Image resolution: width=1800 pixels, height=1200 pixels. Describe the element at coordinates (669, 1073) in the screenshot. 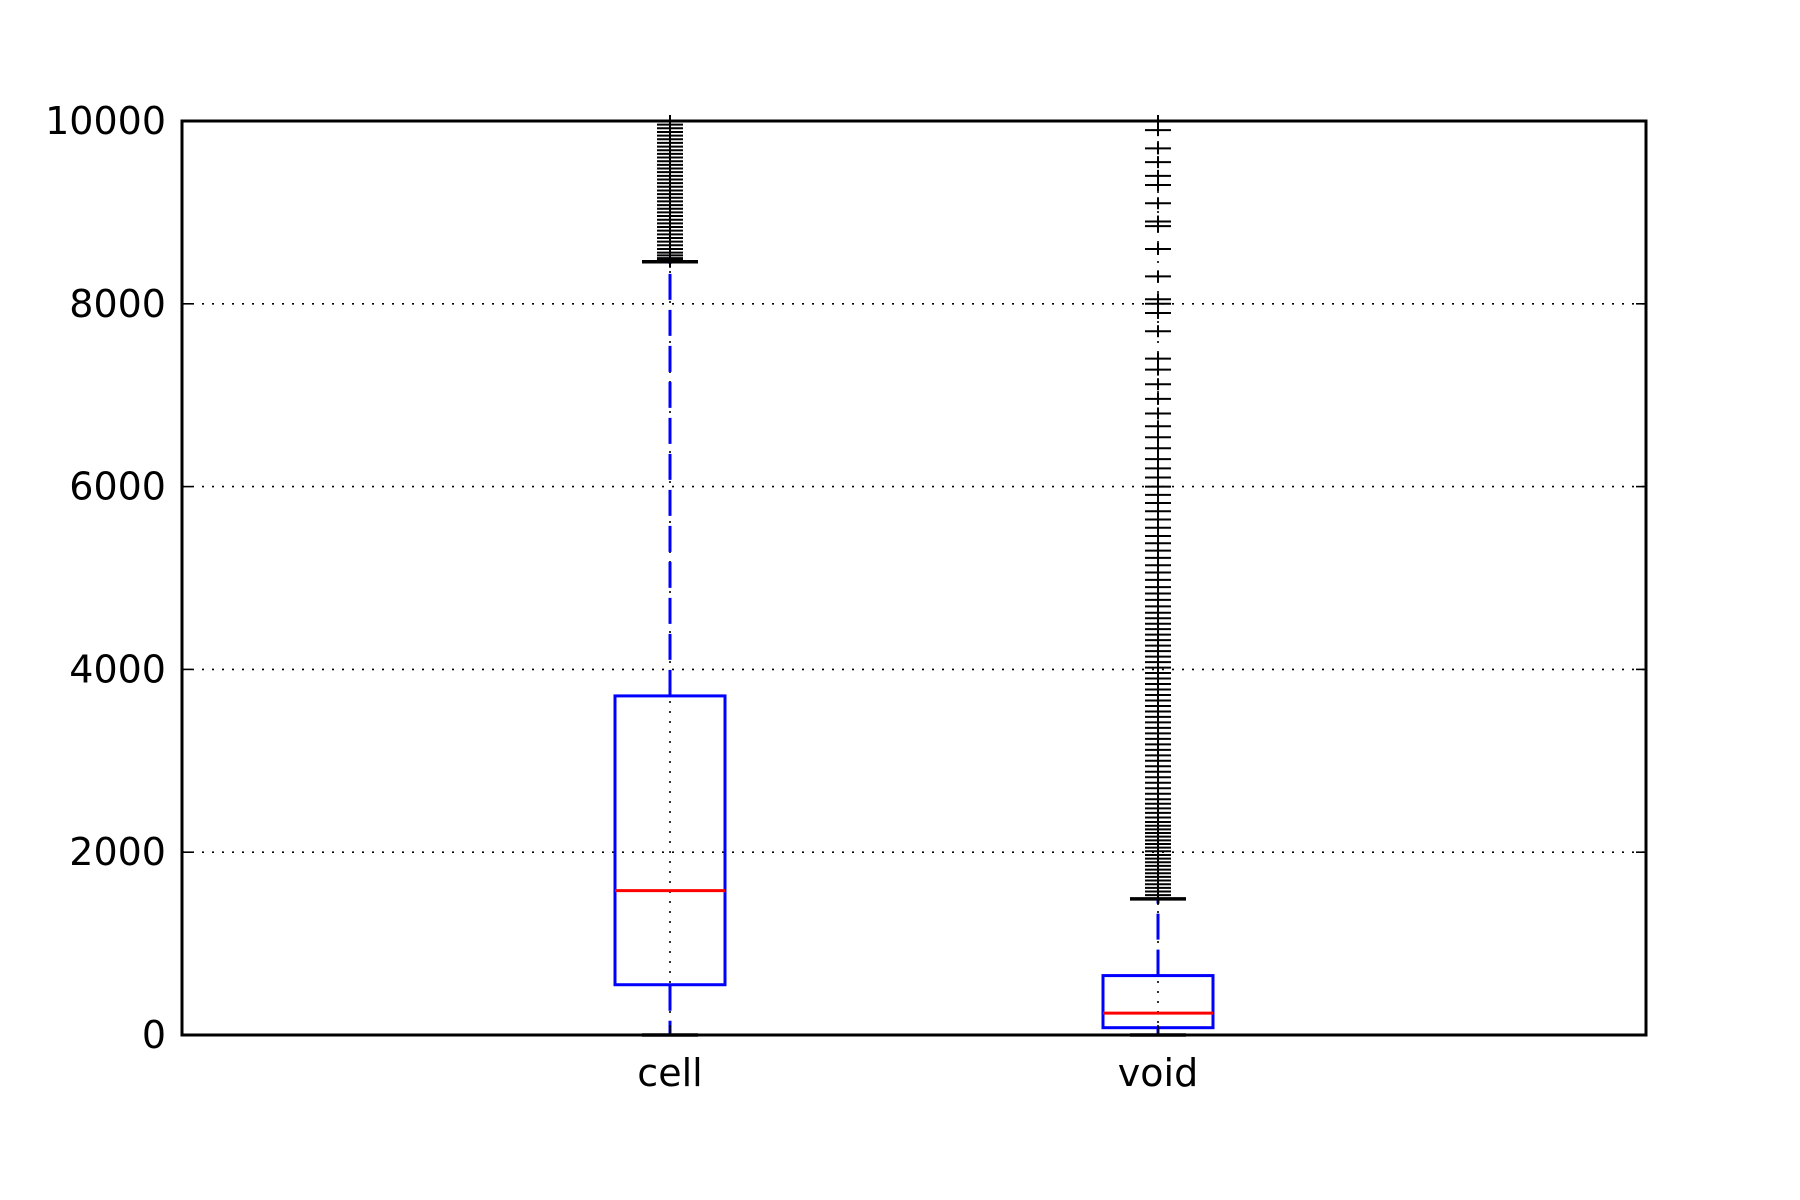

I see `x-tick-label: cell` at that location.